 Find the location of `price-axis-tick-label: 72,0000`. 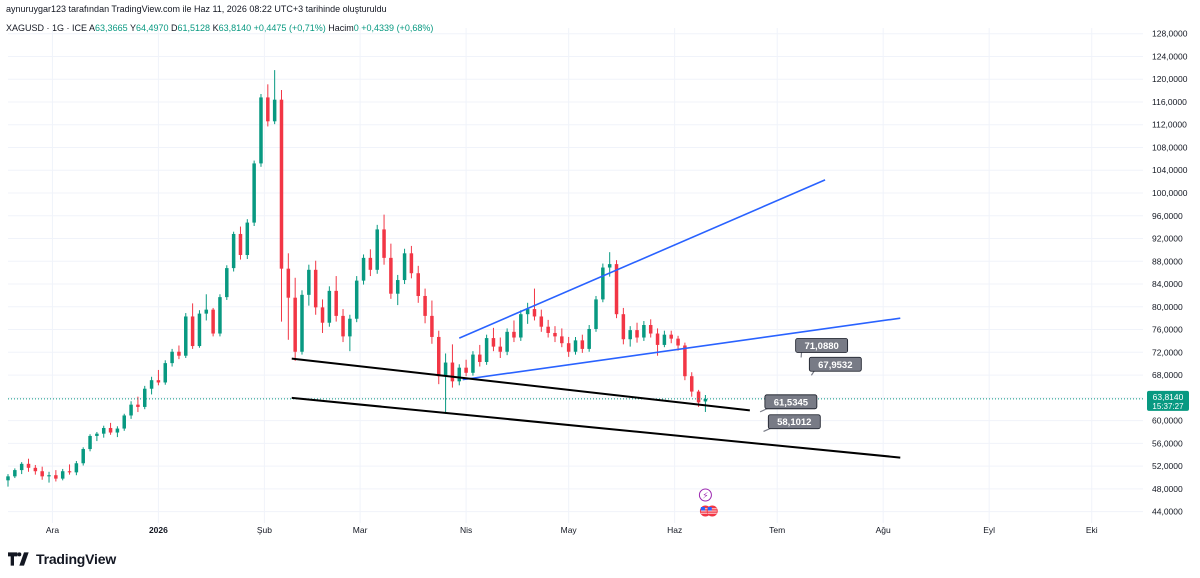

price-axis-tick-label: 72,0000 is located at coordinates (1167, 352).